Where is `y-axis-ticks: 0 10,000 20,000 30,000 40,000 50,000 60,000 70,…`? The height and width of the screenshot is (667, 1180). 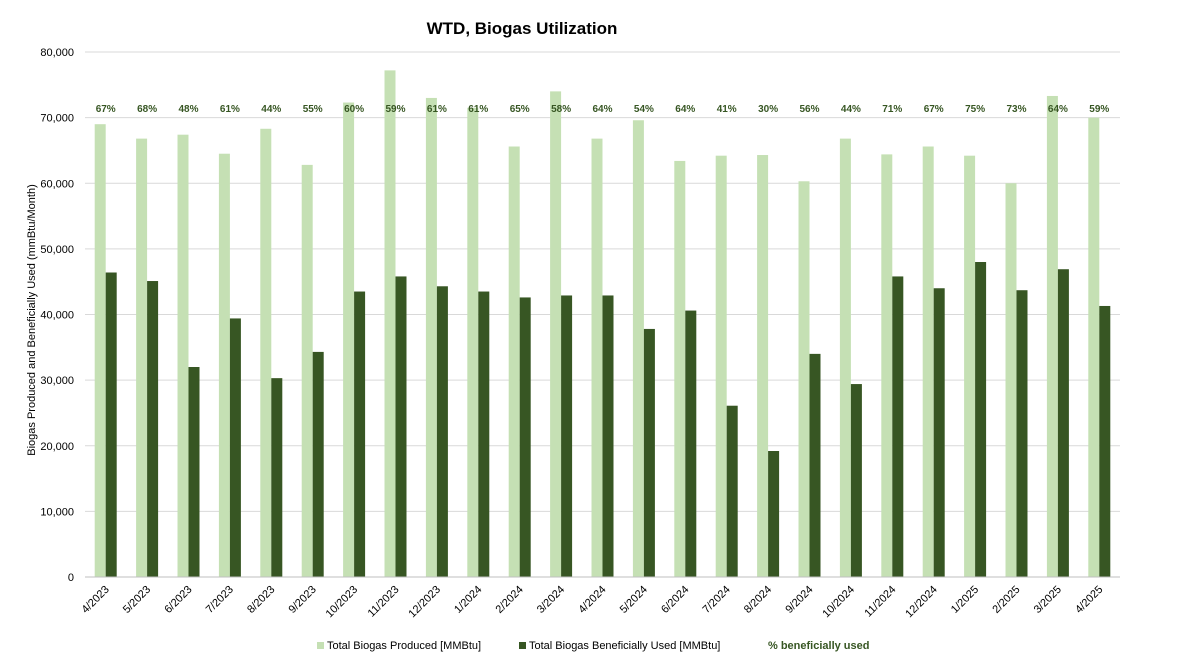 y-axis-ticks: 0 10,000 20,000 30,000 40,000 50,000 60,000 70,… is located at coordinates (57, 315).